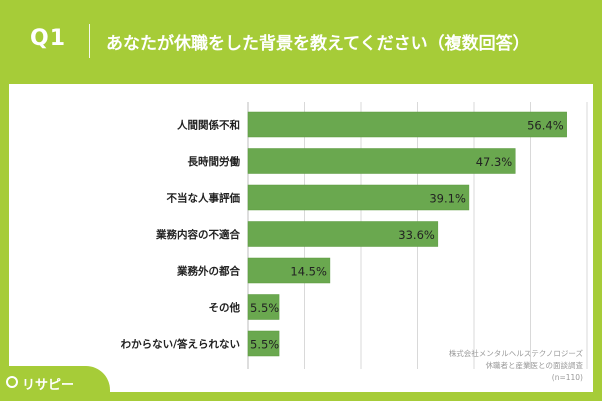 Image resolution: width=602 pixels, height=401 pixels. What do you see at coordinates (416, 235) in the screenshot?
I see `value-label: 33.6%` at bounding box center [416, 235].